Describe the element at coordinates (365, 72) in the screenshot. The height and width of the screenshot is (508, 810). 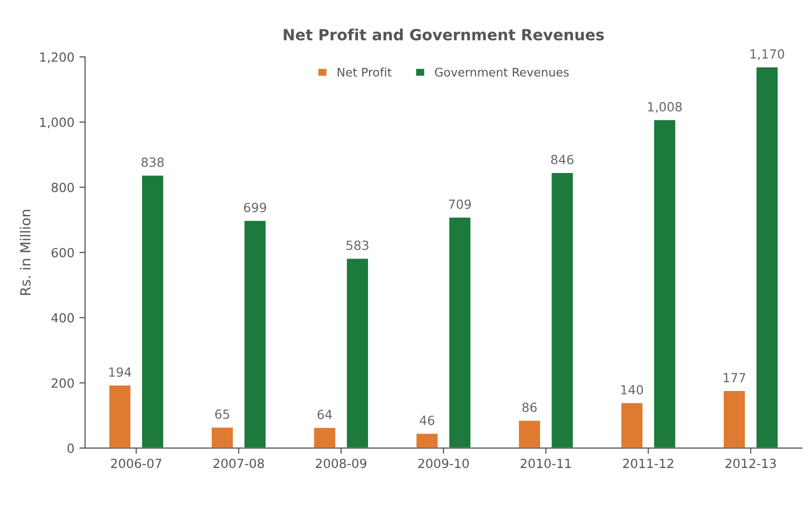
I see `legend-label: Net Profit` at that location.